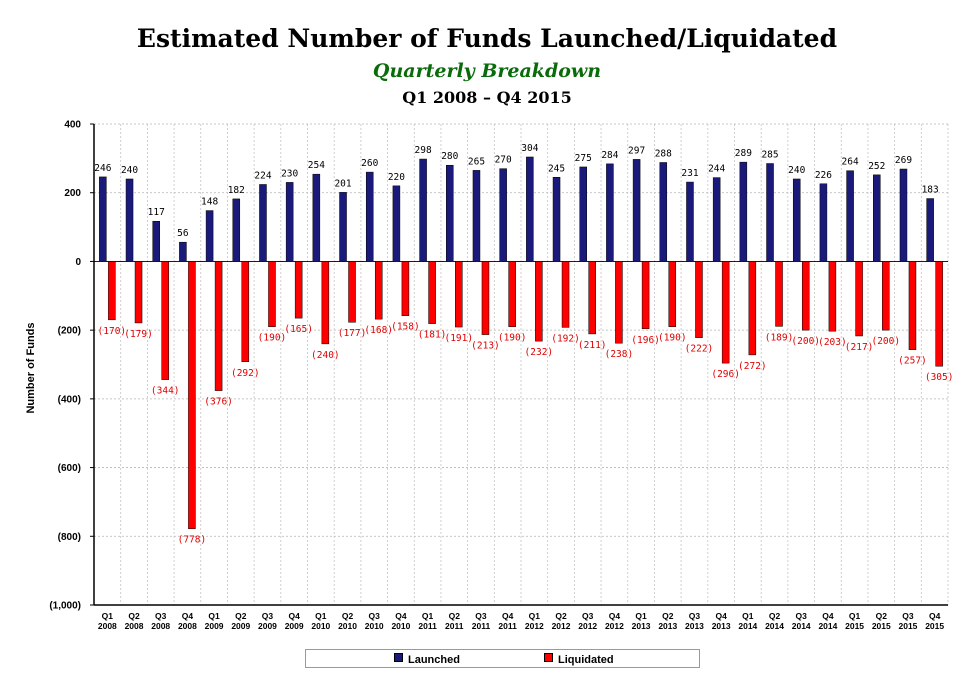  I want to click on data-label-liquidated: (192), so click(565, 338).